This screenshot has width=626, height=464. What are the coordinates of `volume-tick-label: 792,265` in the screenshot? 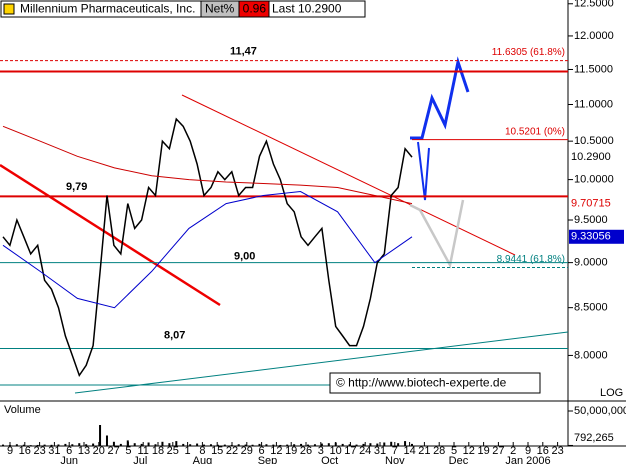 It's located at (594, 438).